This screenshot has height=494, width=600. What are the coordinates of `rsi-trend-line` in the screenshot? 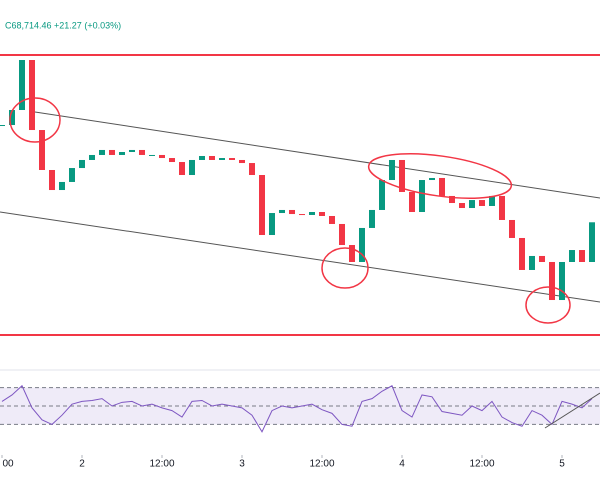 It's located at (572, 410).